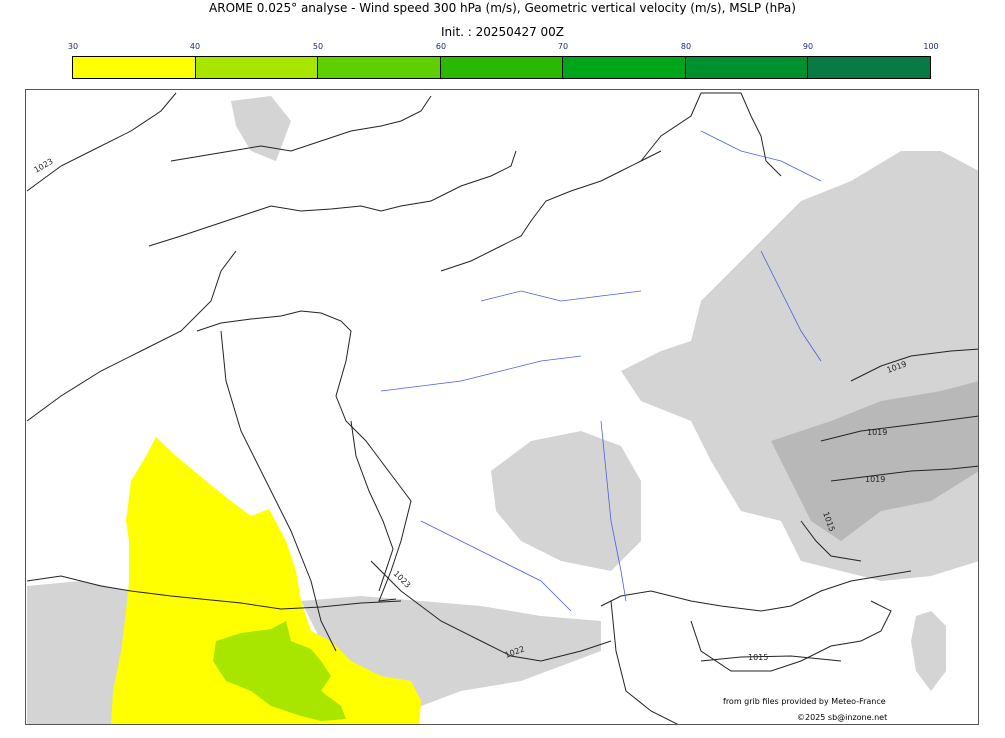  What do you see at coordinates (318, 46) in the screenshot?
I see `colorbar-tick: 50` at bounding box center [318, 46].